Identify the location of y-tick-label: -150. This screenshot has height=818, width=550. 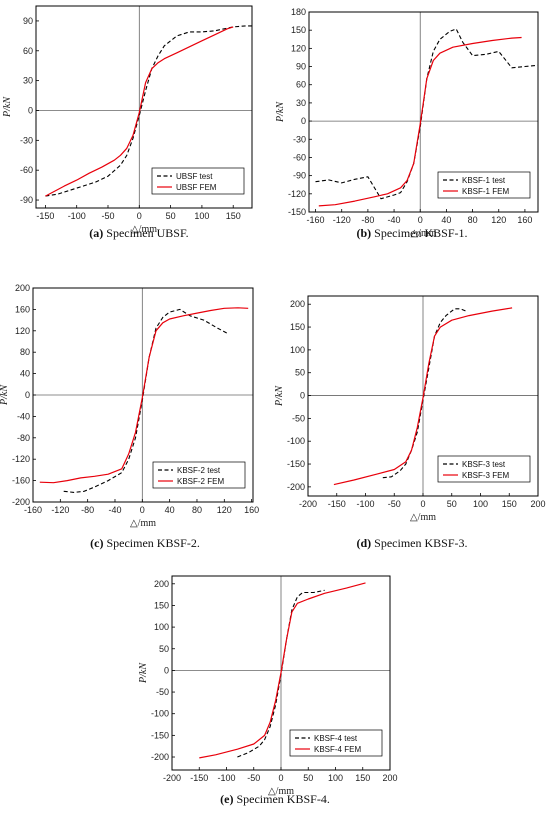
(160, 735).